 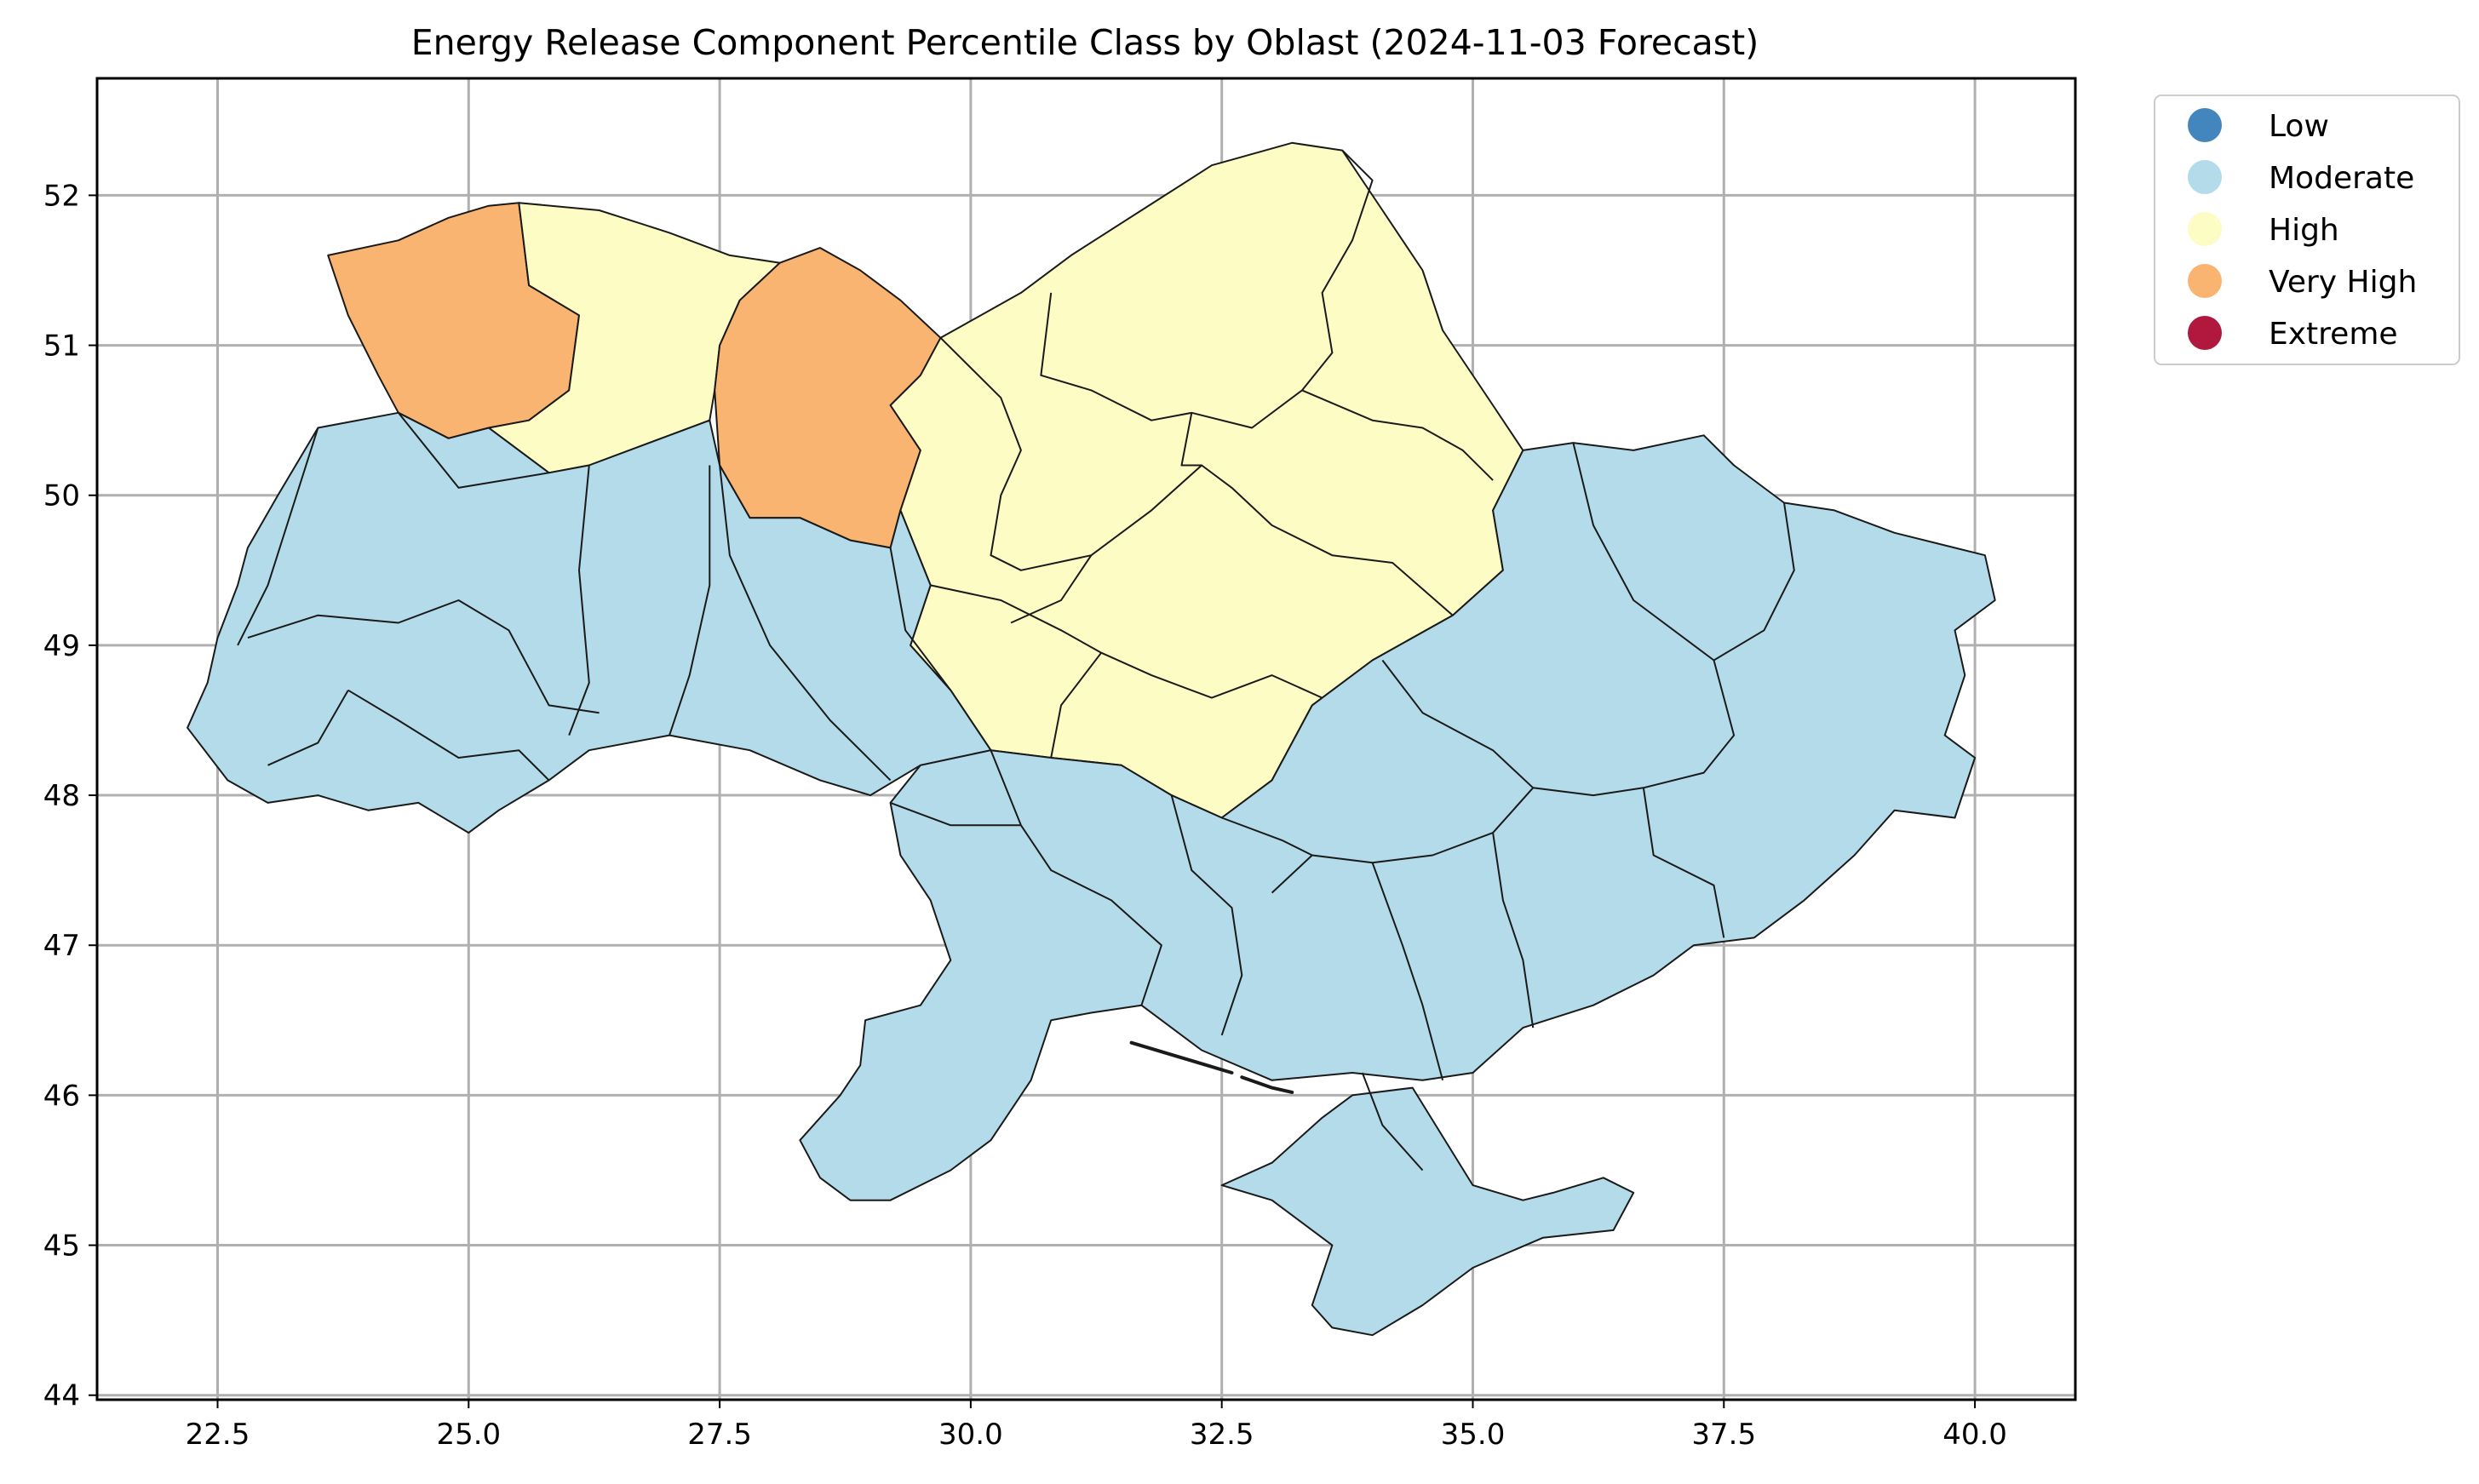 I want to click on legend-label-high: High, so click(x=2304, y=230).